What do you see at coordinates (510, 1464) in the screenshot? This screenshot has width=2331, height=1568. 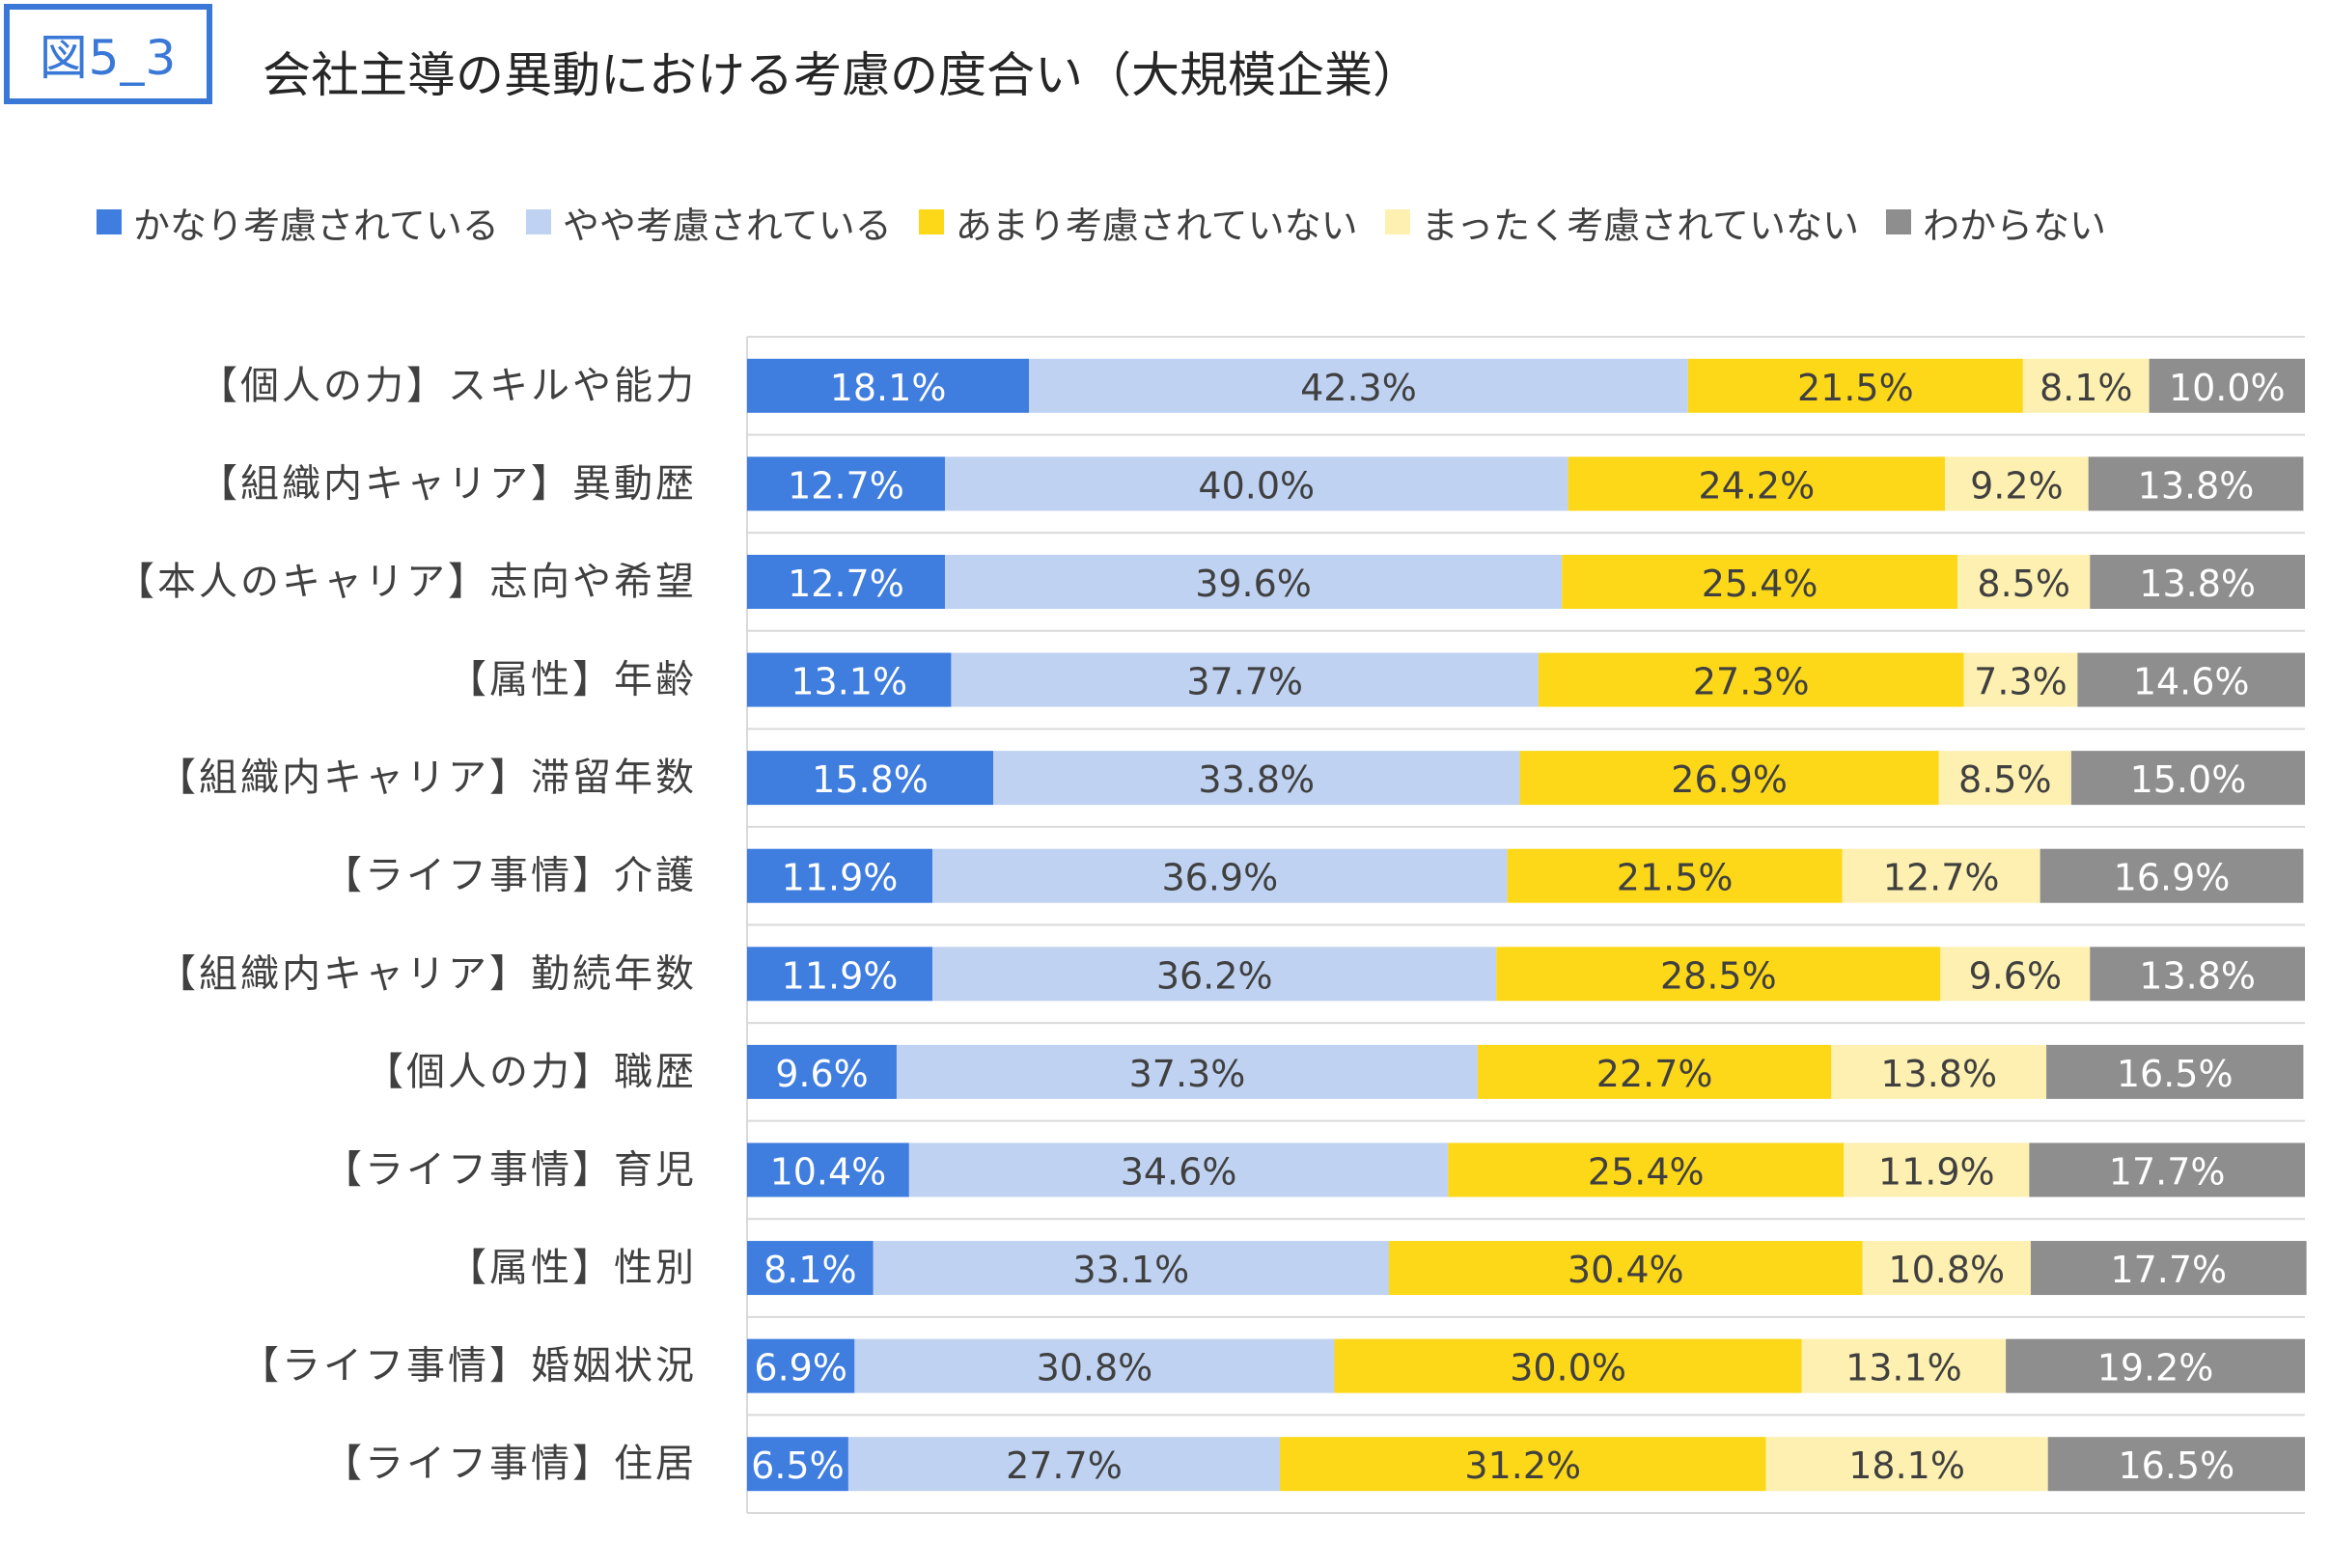 I see `category-label-11: 【ライフ事情】住居` at bounding box center [510, 1464].